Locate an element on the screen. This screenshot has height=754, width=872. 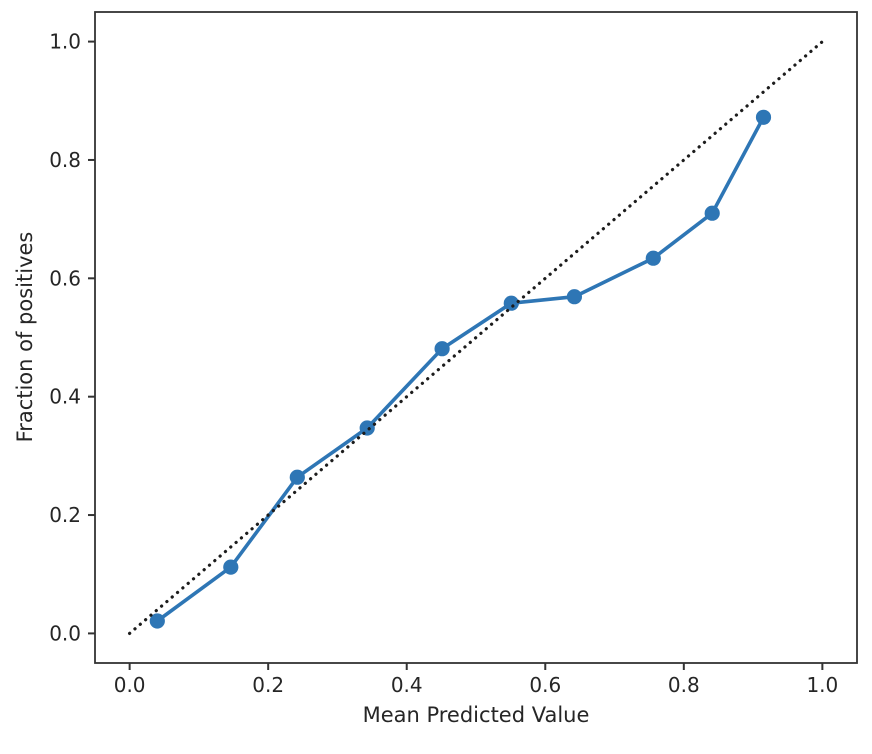
y-tick-label: 0.6 is located at coordinates (65, 278).